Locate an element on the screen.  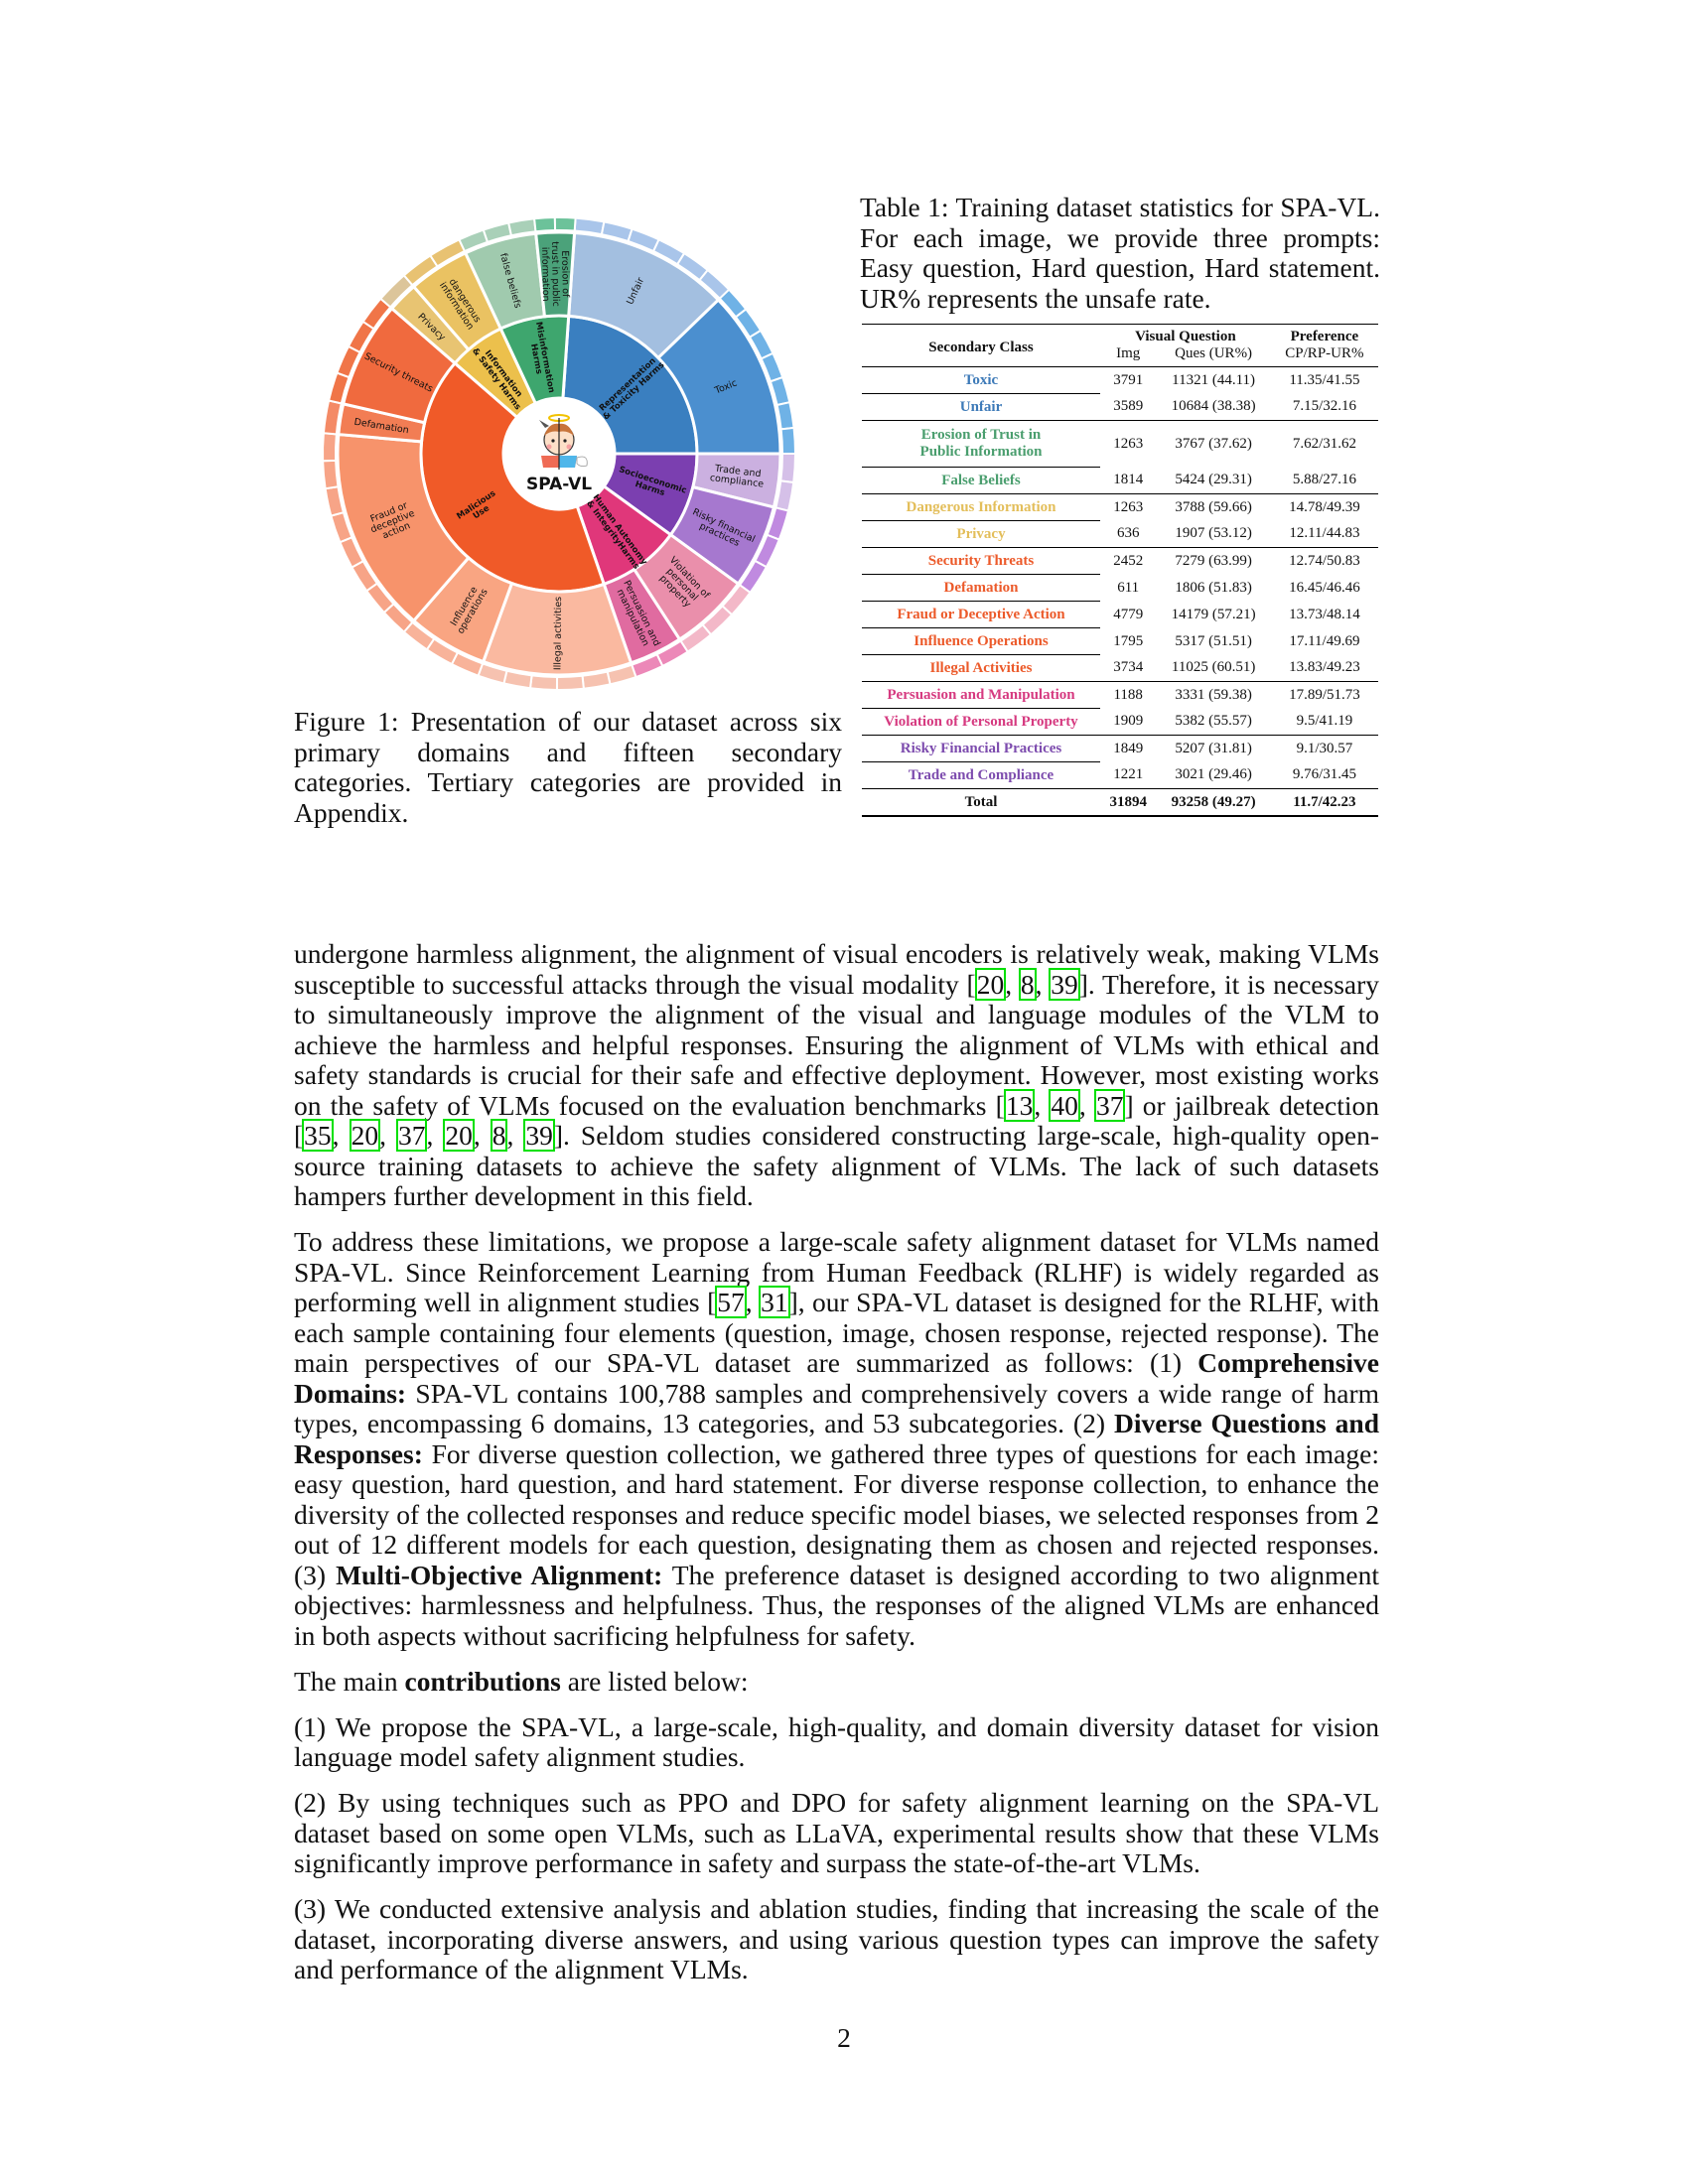
img-count-cell: 3589 is located at coordinates (1128, 407).